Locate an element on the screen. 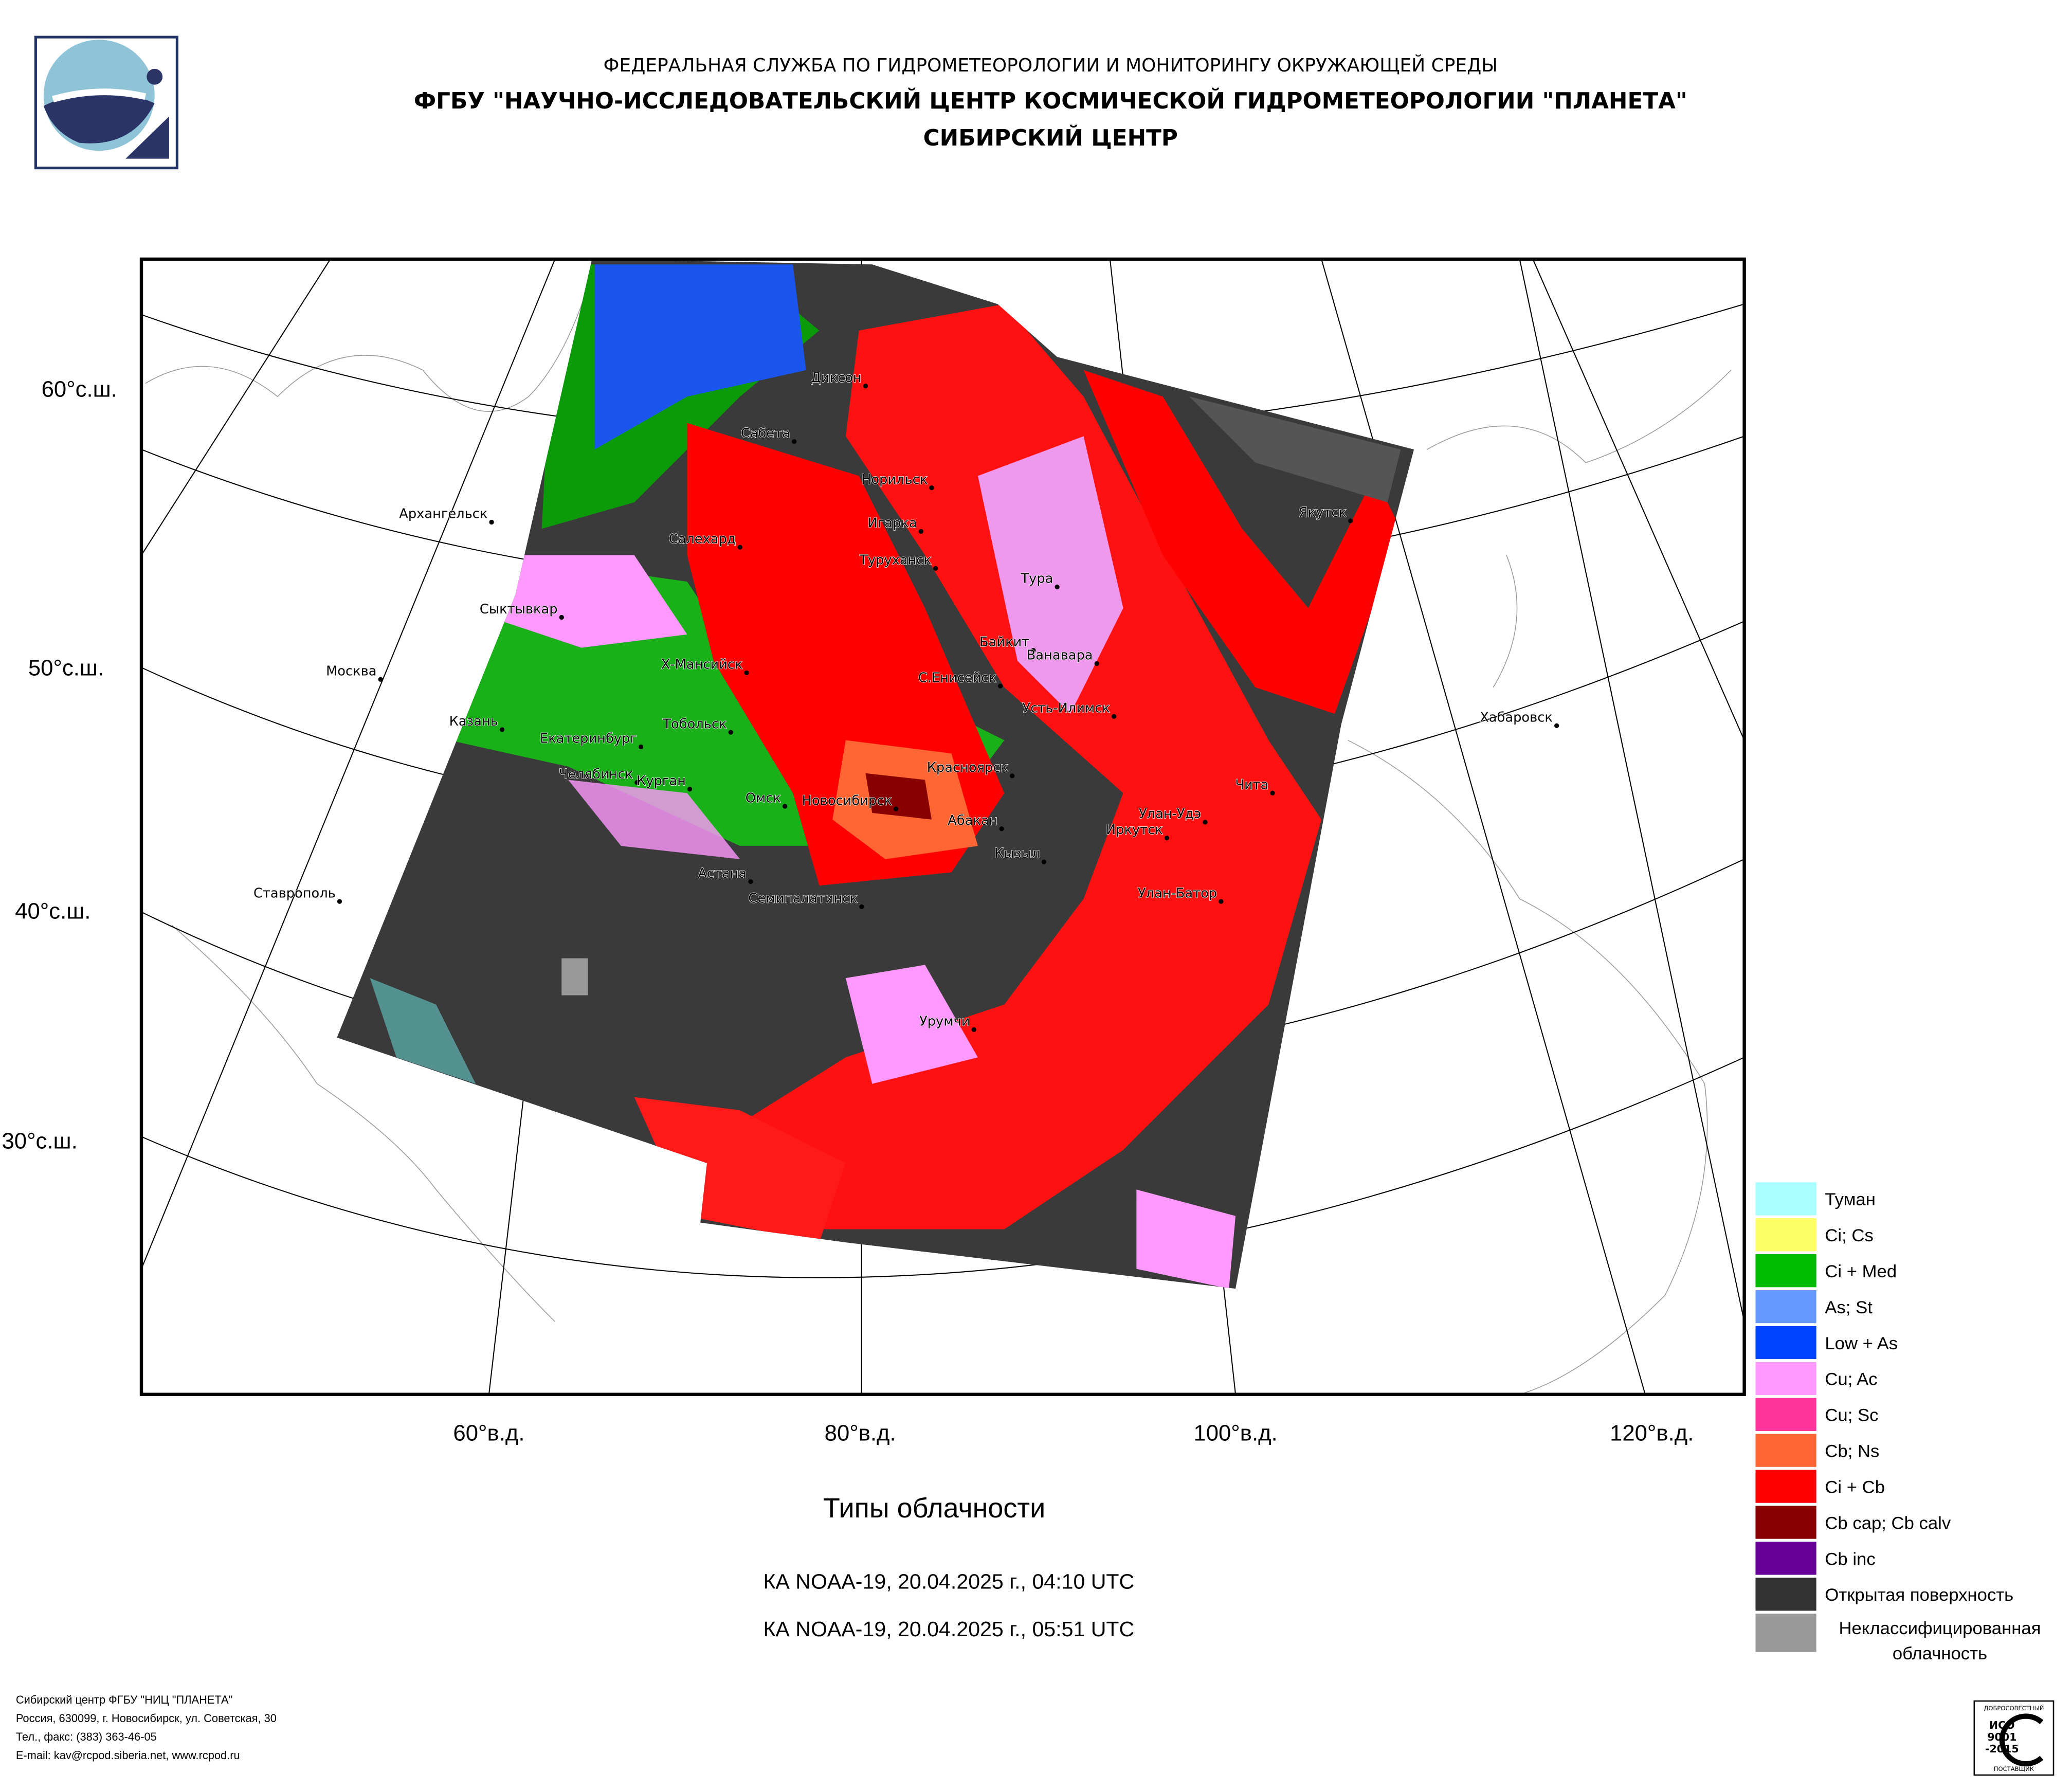 Image resolution: width=2072 pixels, height=1791 pixels. lon-label: 80°в.д. is located at coordinates (860, 1434).